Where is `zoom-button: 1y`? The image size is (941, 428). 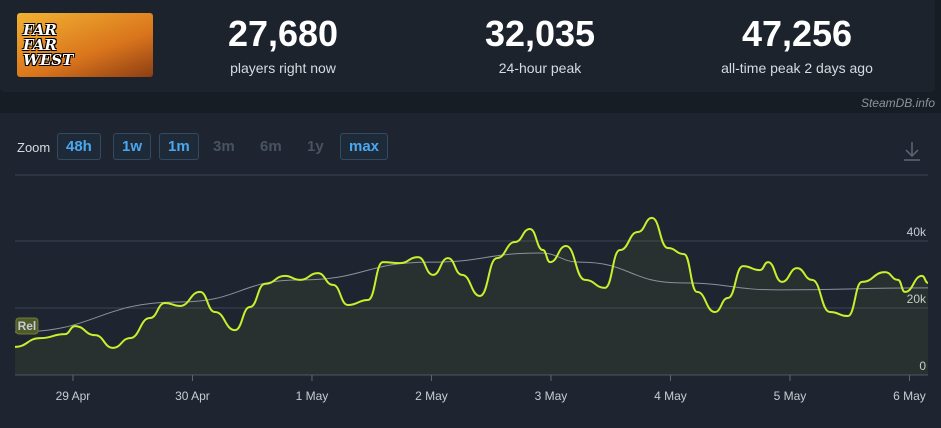 zoom-button: 1y is located at coordinates (315, 146).